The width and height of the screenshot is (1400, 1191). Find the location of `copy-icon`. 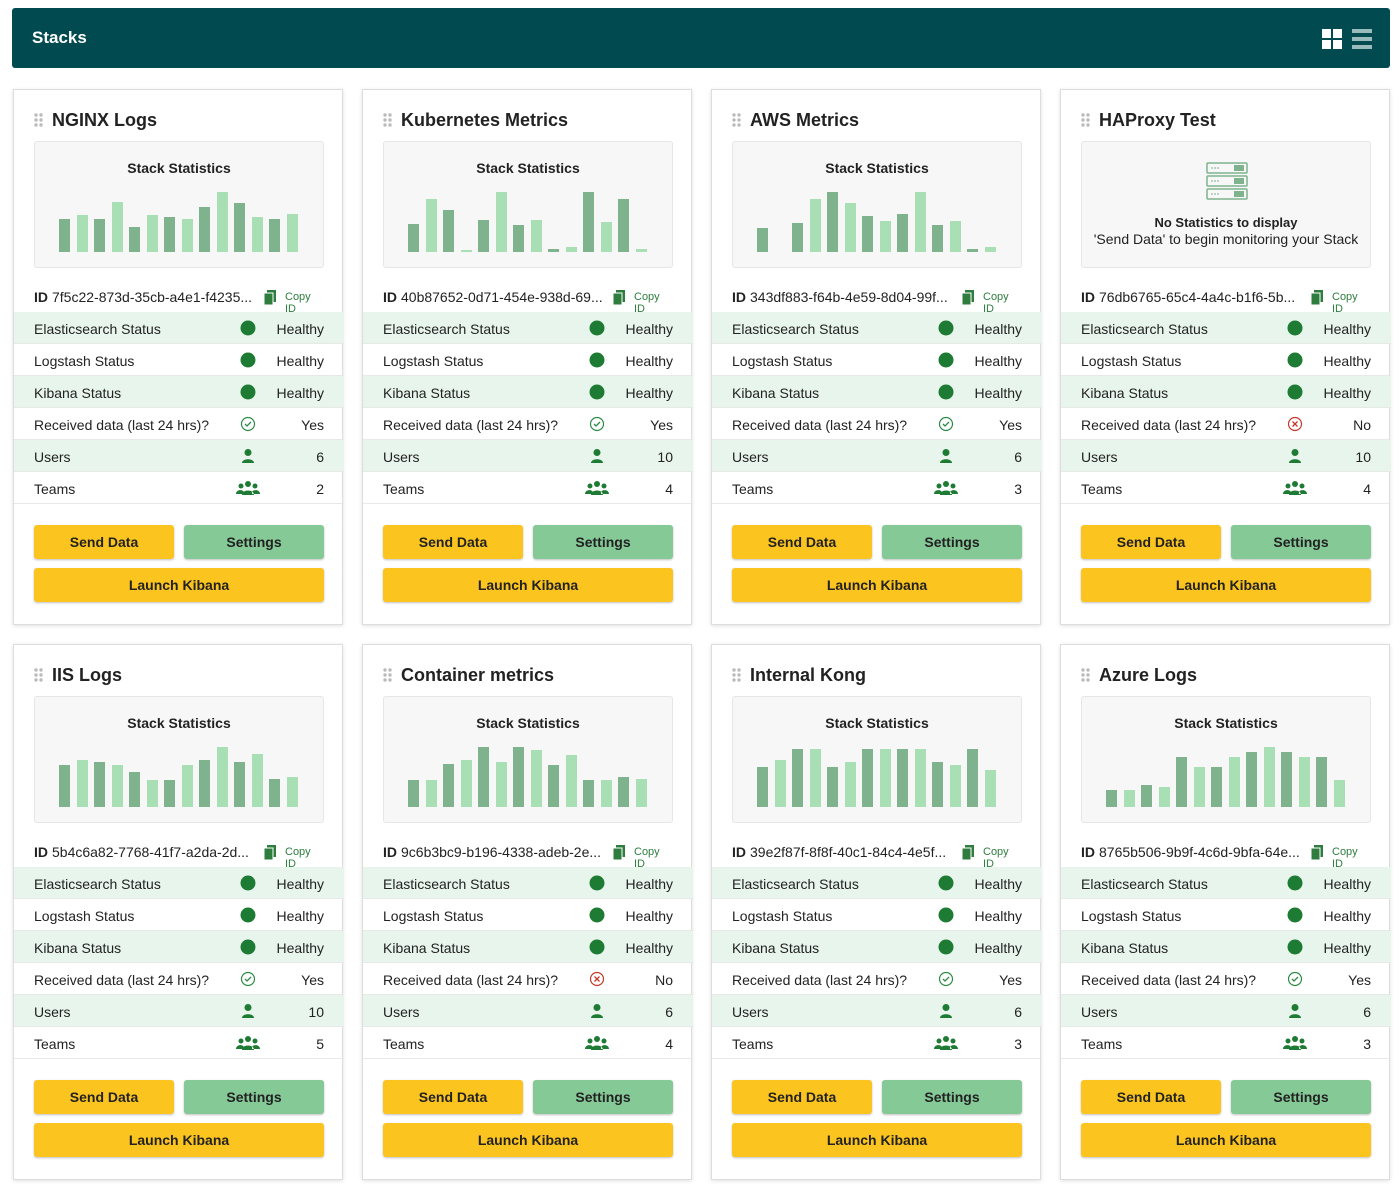

copy-icon is located at coordinates (270, 854).